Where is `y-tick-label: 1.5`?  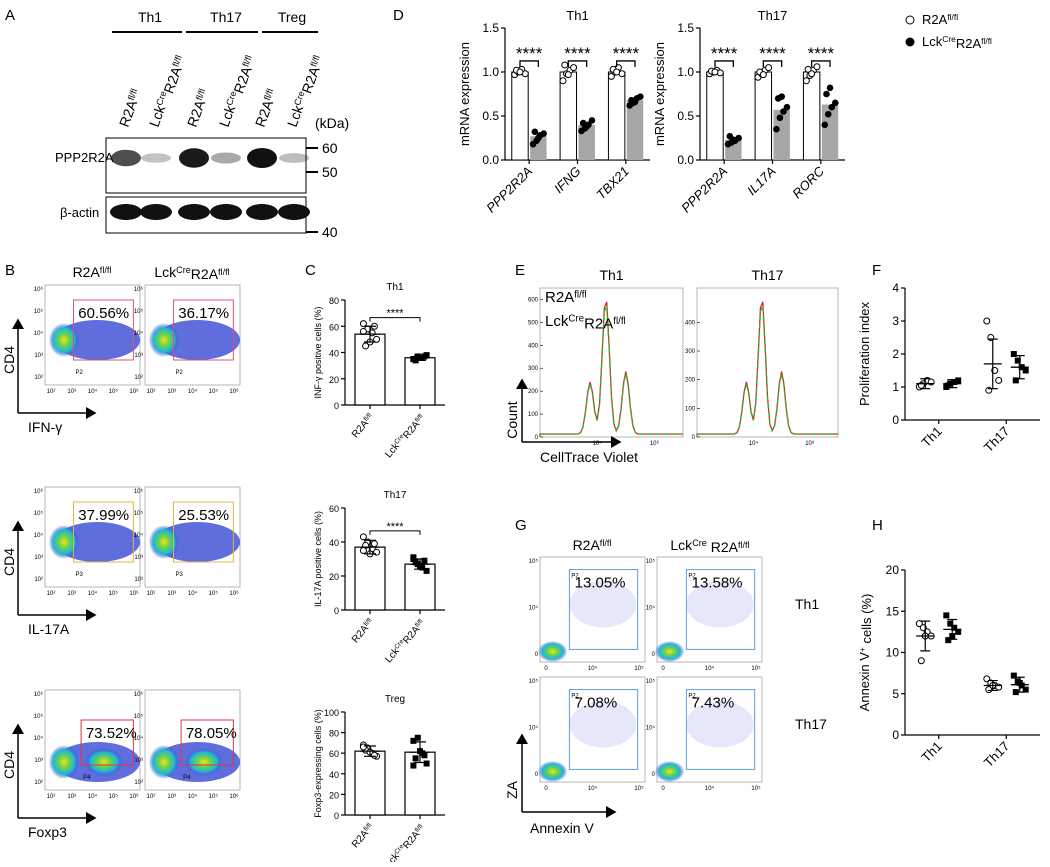 y-tick-label: 1.5 is located at coordinates (685, 28).